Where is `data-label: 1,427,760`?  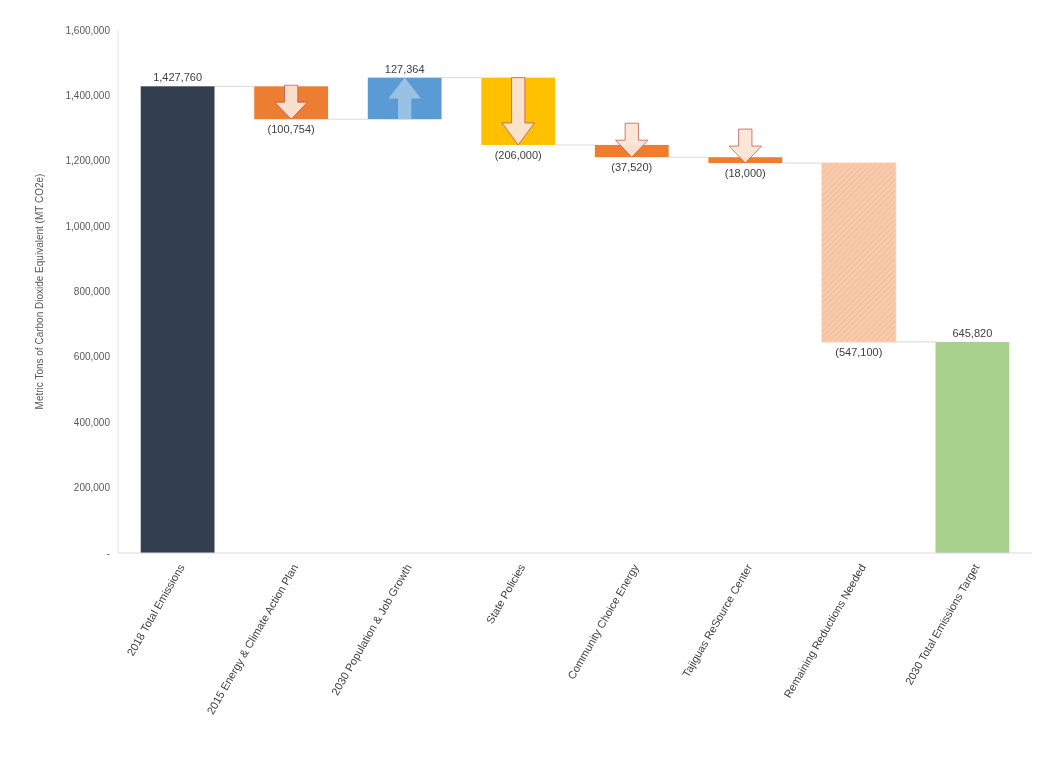
data-label: 1,427,760 is located at coordinates (178, 77).